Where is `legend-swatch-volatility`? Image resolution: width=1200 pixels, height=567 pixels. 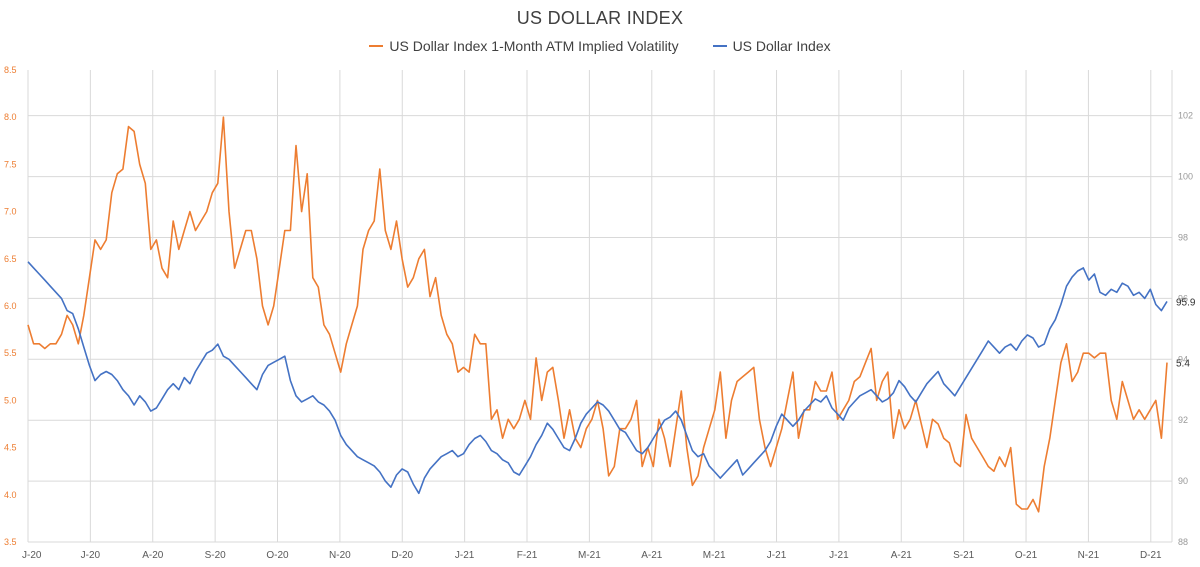 legend-swatch-volatility is located at coordinates (376, 46).